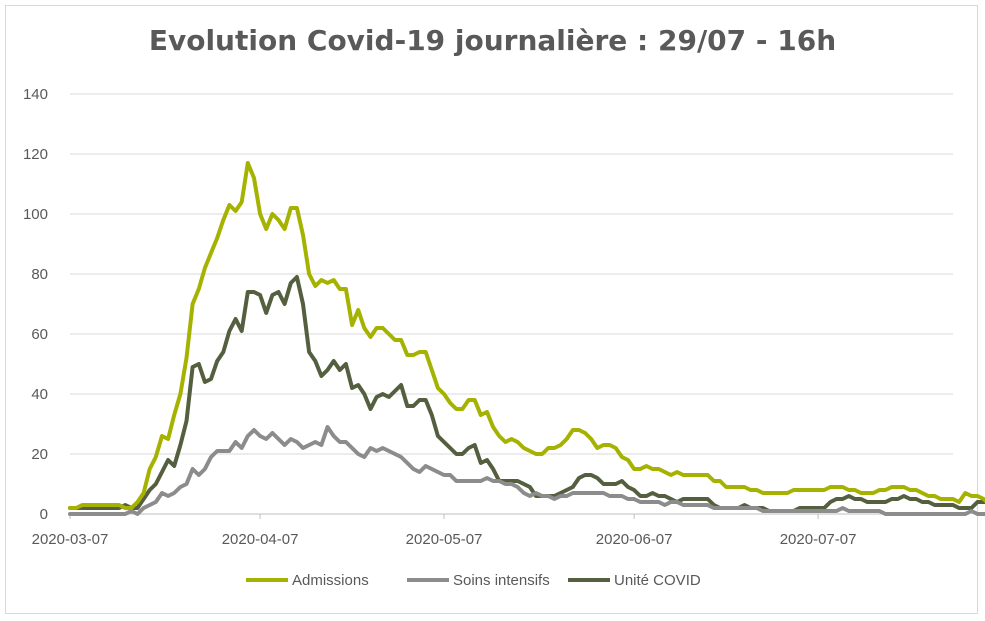  I want to click on legend: Admissions Soins intensifs Unité COVID, so click(473, 580).